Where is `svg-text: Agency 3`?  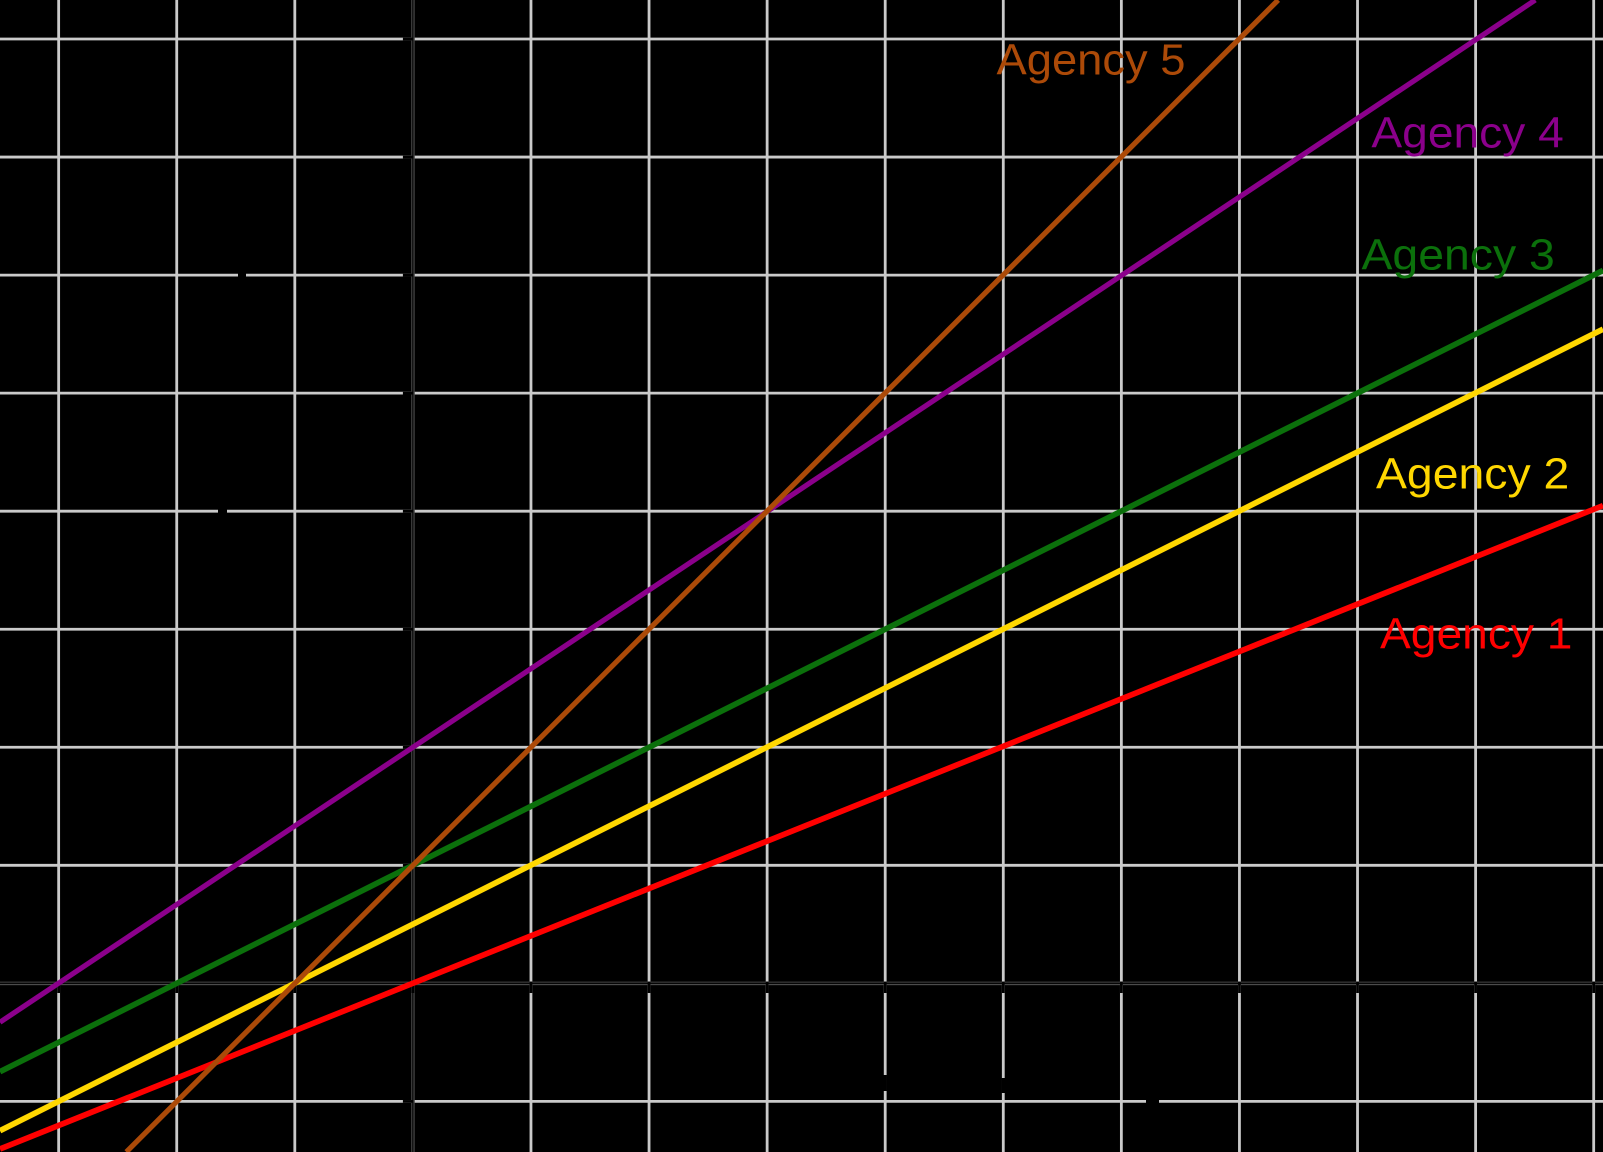 svg-text: Agency 3 is located at coordinates (1458, 254).